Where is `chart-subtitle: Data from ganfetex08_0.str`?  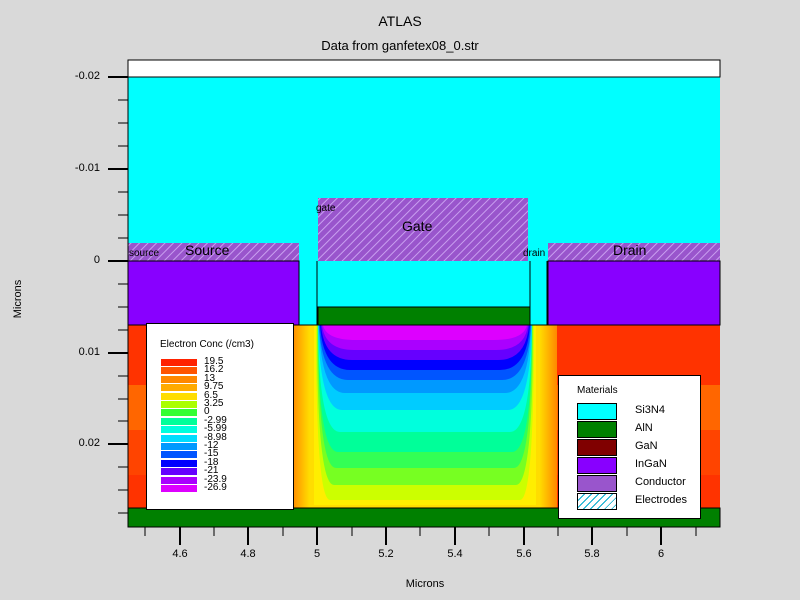 chart-subtitle: Data from ganfetex08_0.str is located at coordinates (400, 45).